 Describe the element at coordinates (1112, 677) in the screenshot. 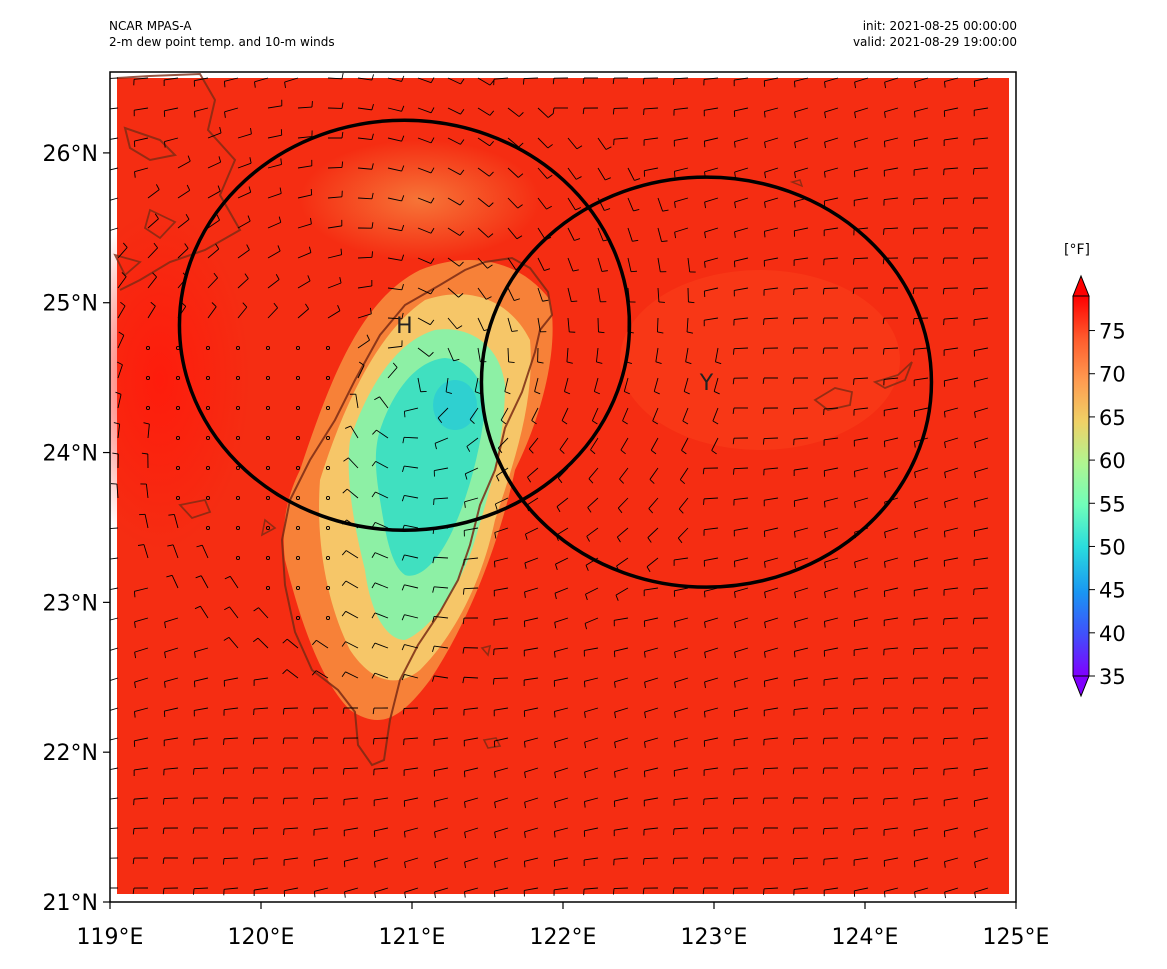

I see `colorbar-tick-label: 35` at that location.